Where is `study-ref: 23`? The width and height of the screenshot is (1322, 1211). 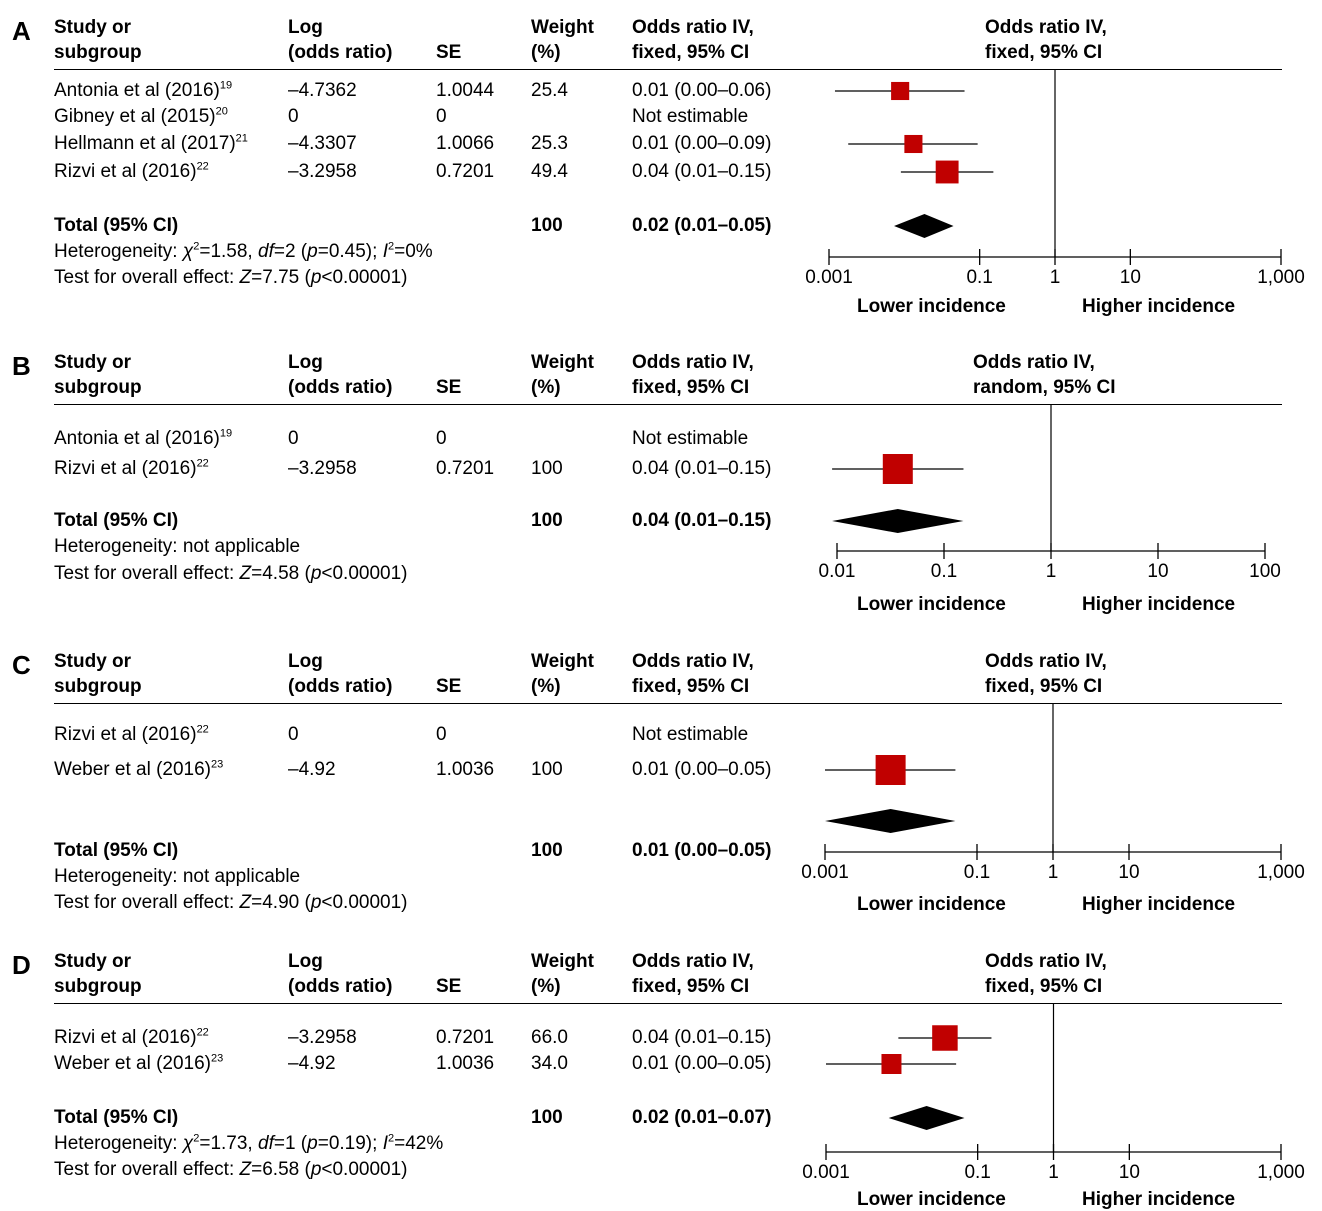
study-ref: 23 is located at coordinates (217, 1058).